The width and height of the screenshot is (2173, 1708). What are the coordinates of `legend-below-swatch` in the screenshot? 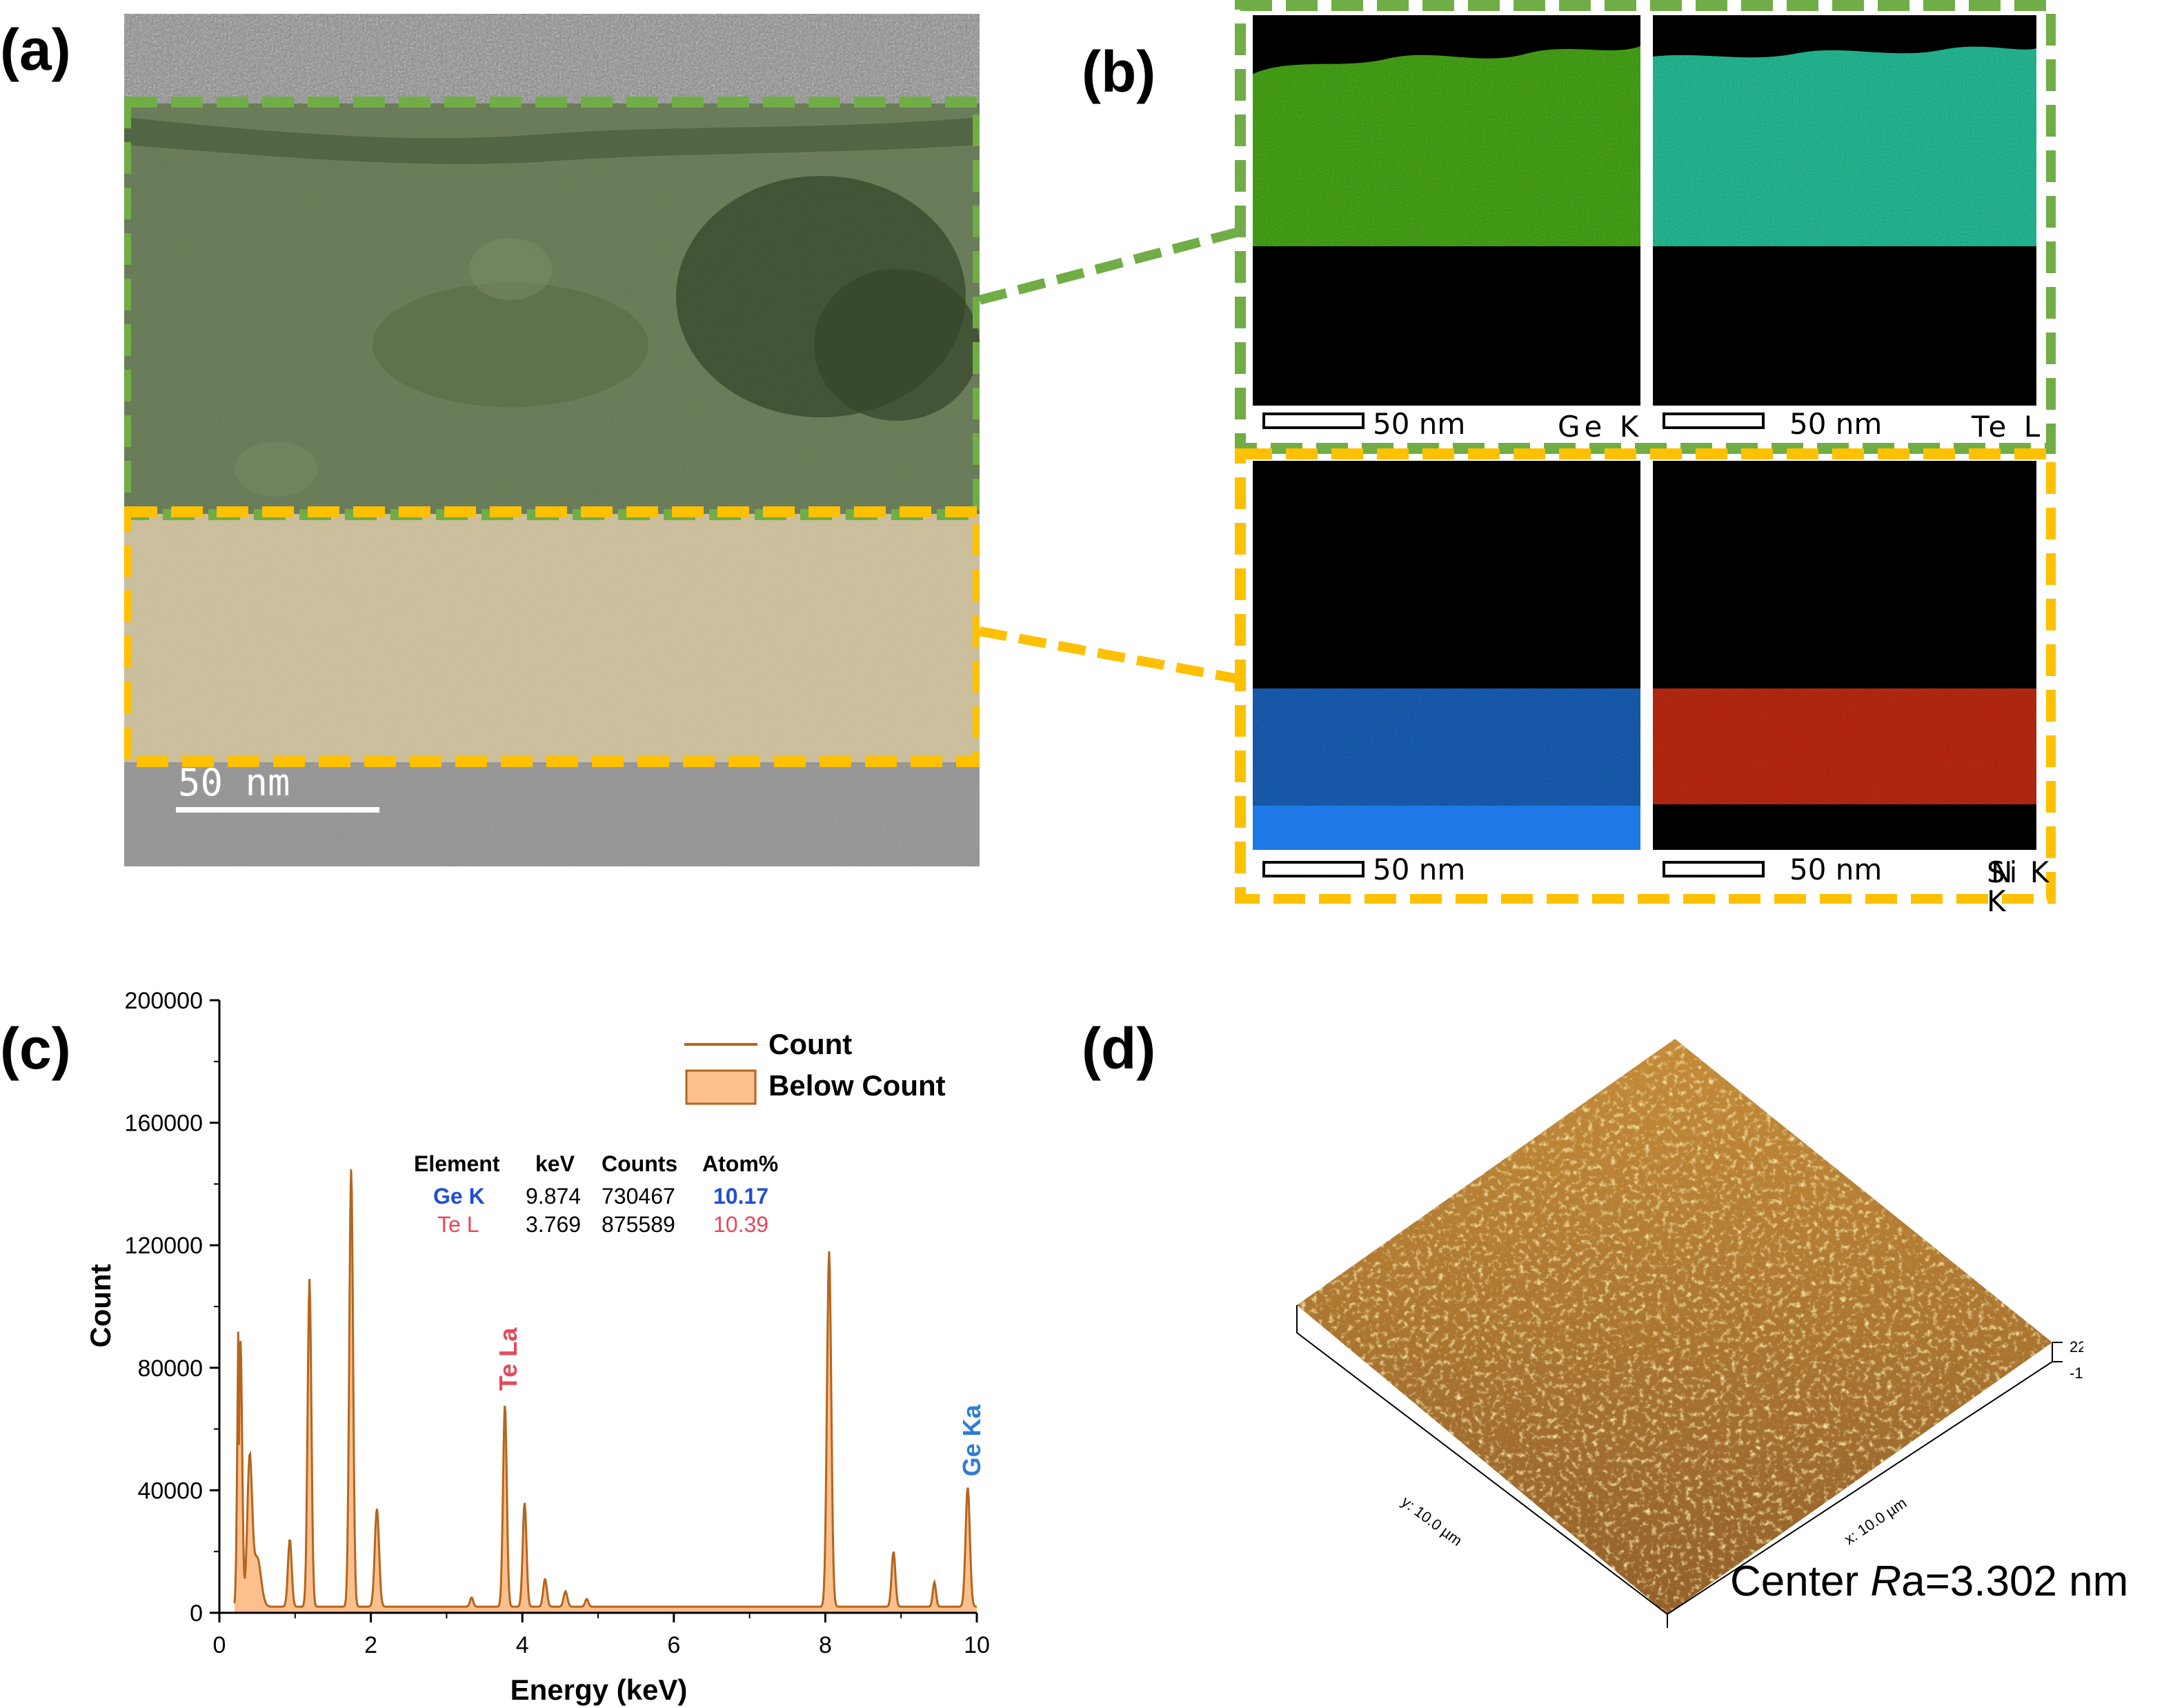 It's located at (721, 1087).